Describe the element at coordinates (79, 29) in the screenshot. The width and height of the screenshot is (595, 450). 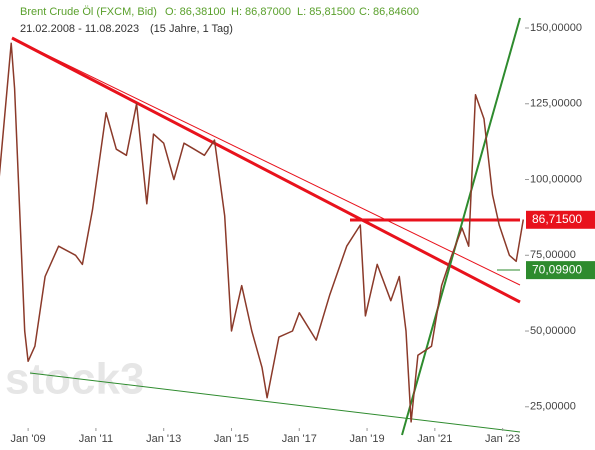
I see `chart-subtitle: 21.02.2008 - 11.08.2023` at that location.